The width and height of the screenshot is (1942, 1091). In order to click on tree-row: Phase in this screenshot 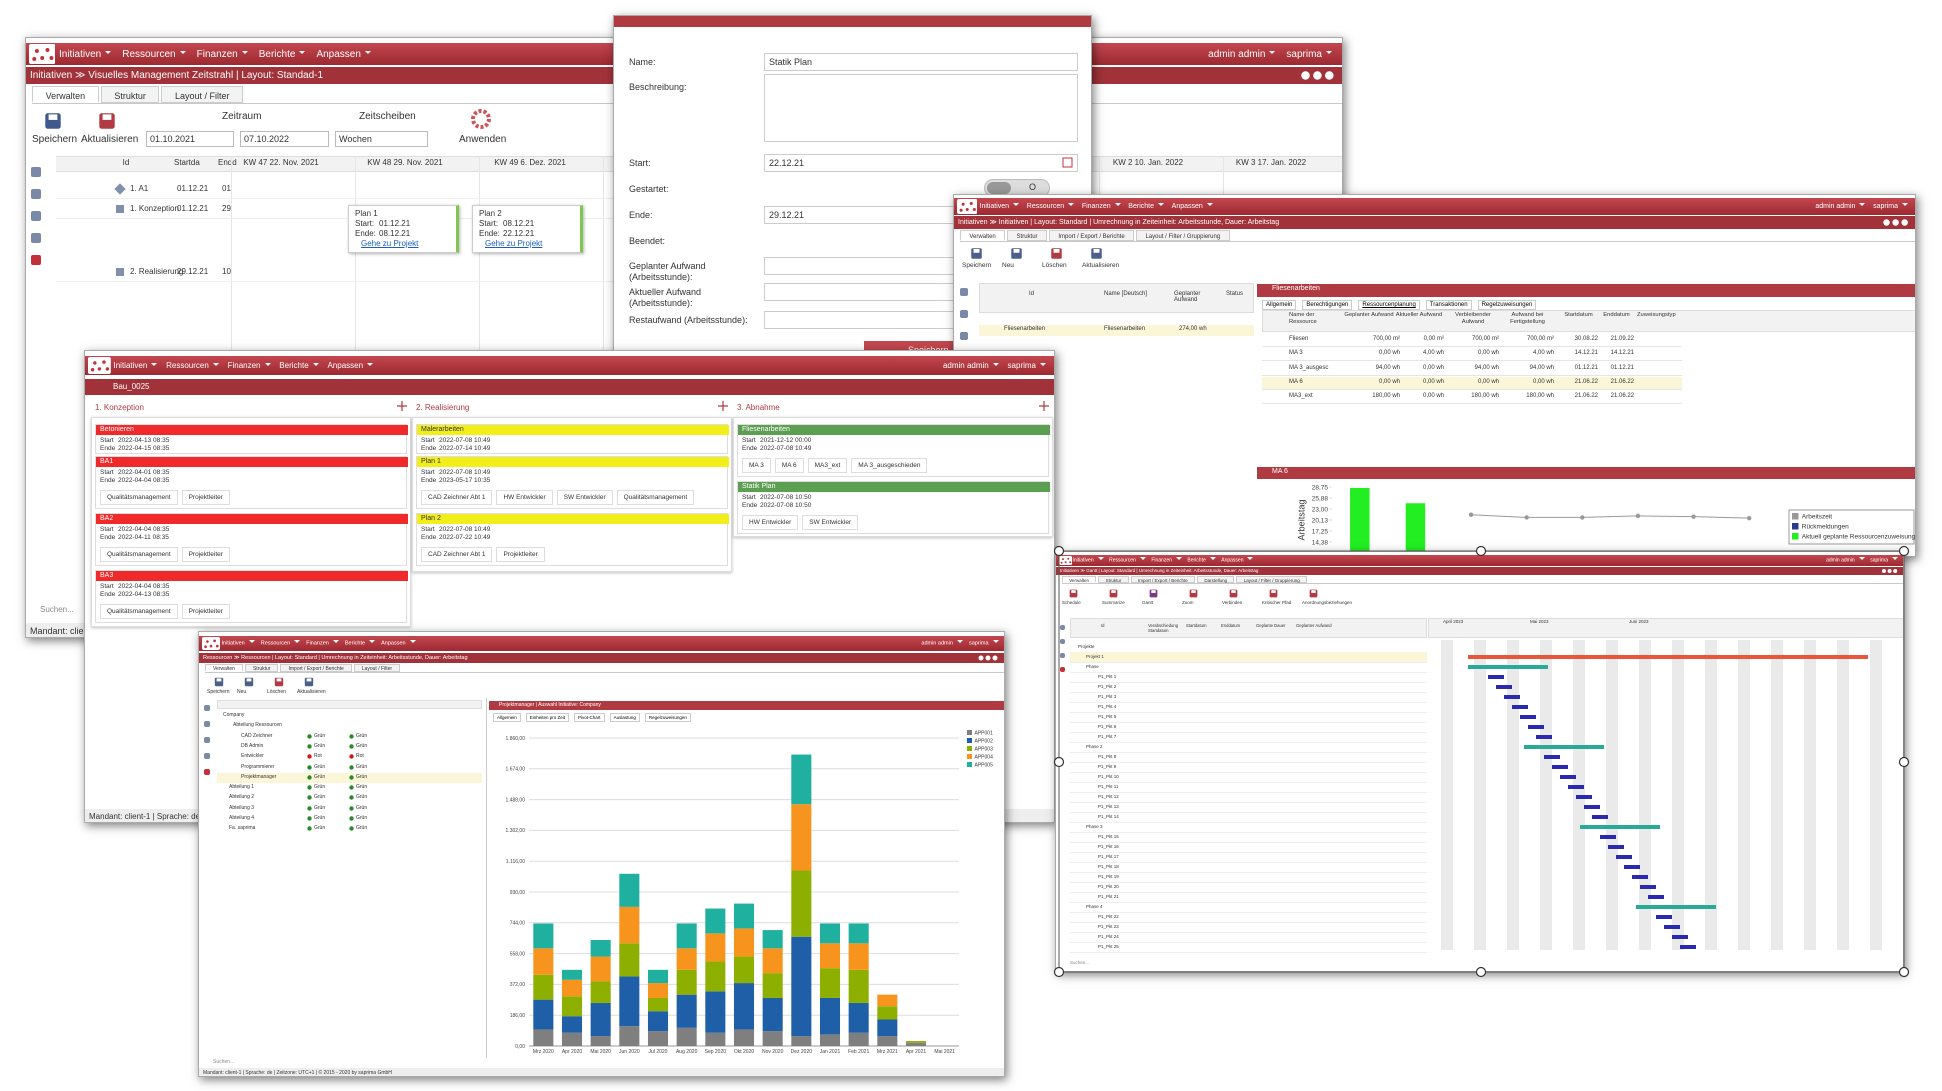, I will do `click(1092, 666)`.